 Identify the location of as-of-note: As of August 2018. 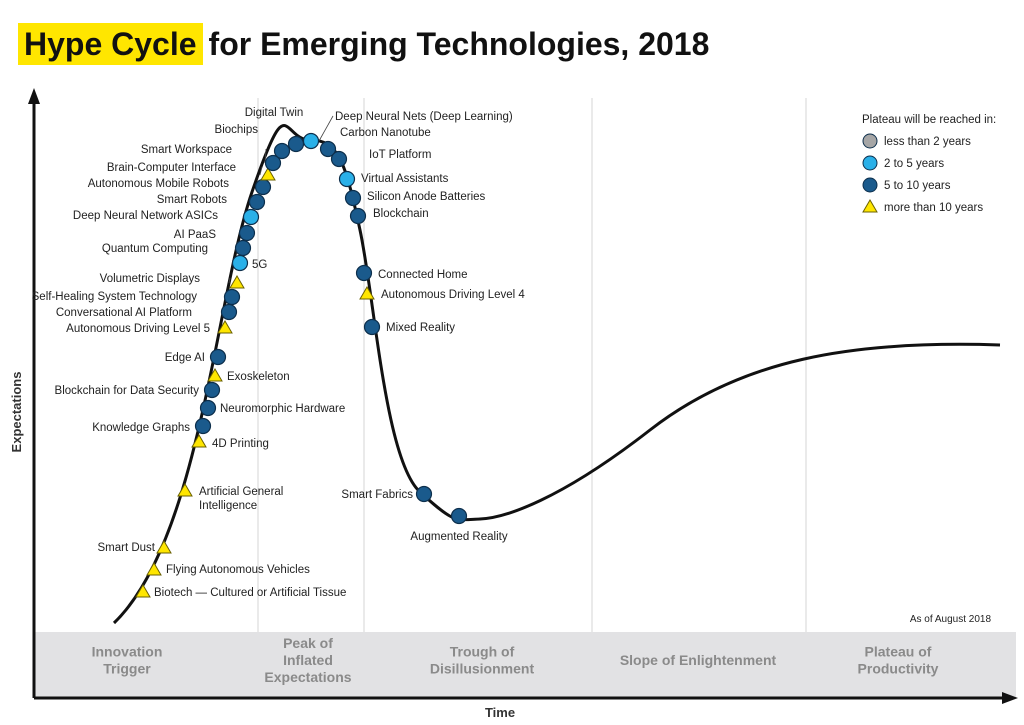
(951, 619).